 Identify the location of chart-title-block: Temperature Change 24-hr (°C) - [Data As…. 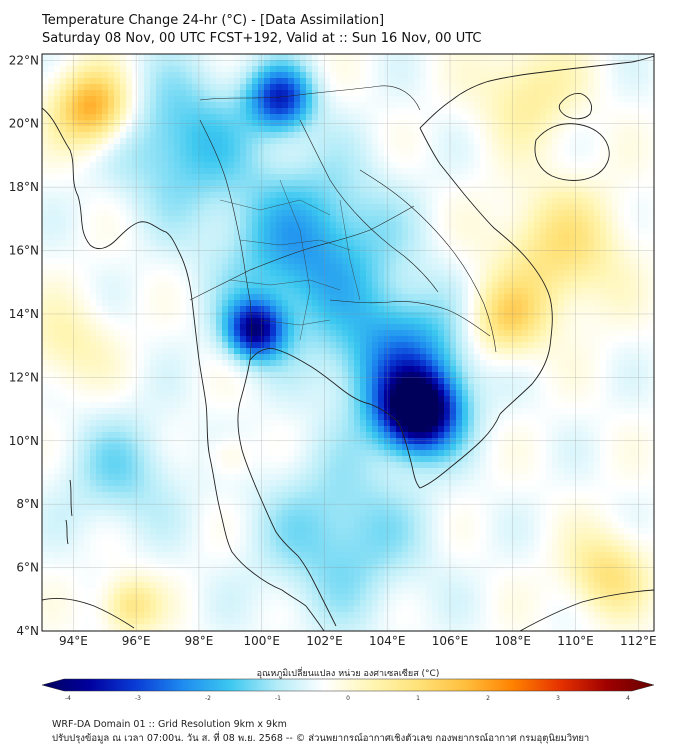
(262, 30).